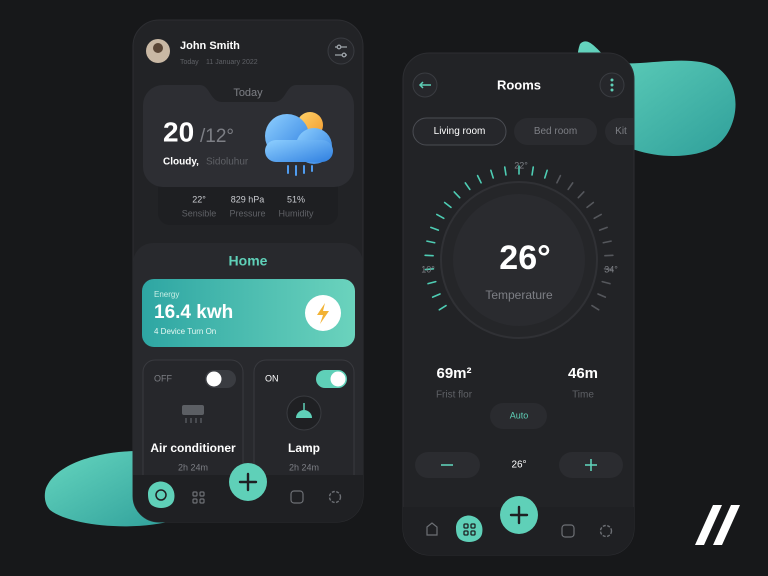 The image size is (768, 576). I want to click on filter-icon, so click(341, 51).